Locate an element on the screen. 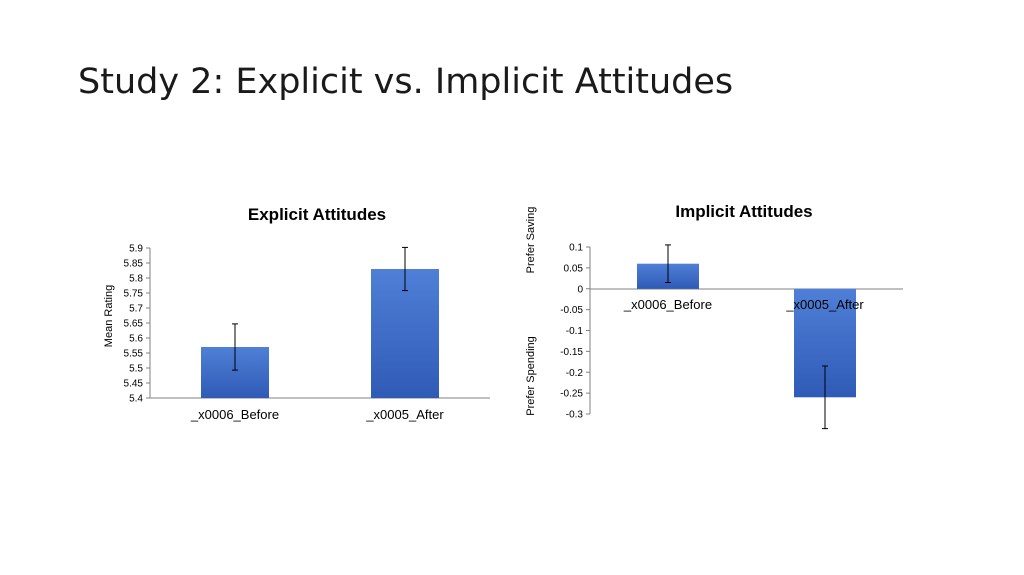  explicit-y-tick-label: 5.8 is located at coordinates (136, 279).